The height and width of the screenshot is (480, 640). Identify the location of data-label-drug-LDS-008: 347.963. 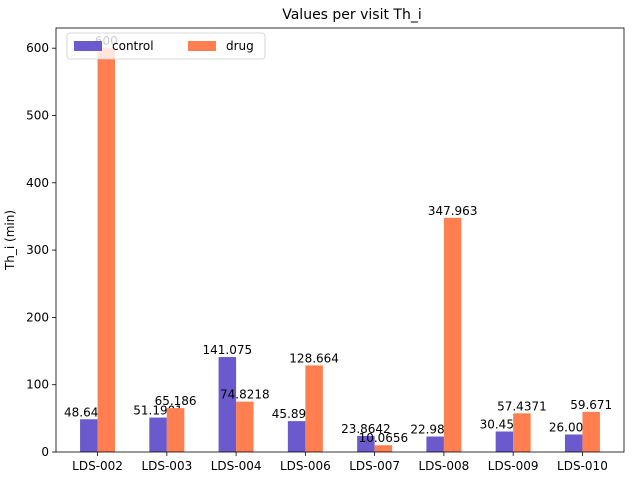
(453, 211).